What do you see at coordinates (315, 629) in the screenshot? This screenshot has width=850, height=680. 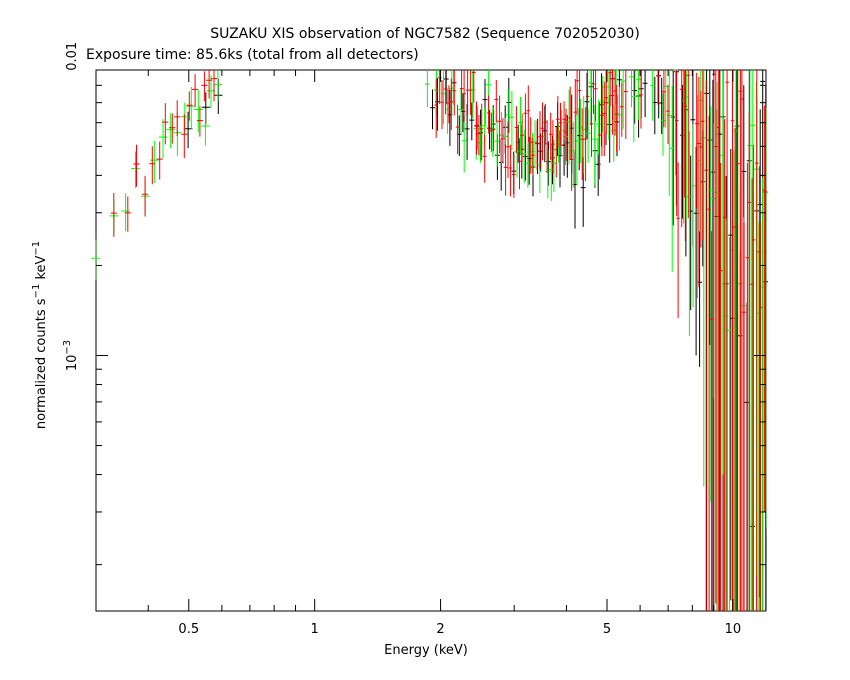 I see `x-tick-label: 1` at bounding box center [315, 629].